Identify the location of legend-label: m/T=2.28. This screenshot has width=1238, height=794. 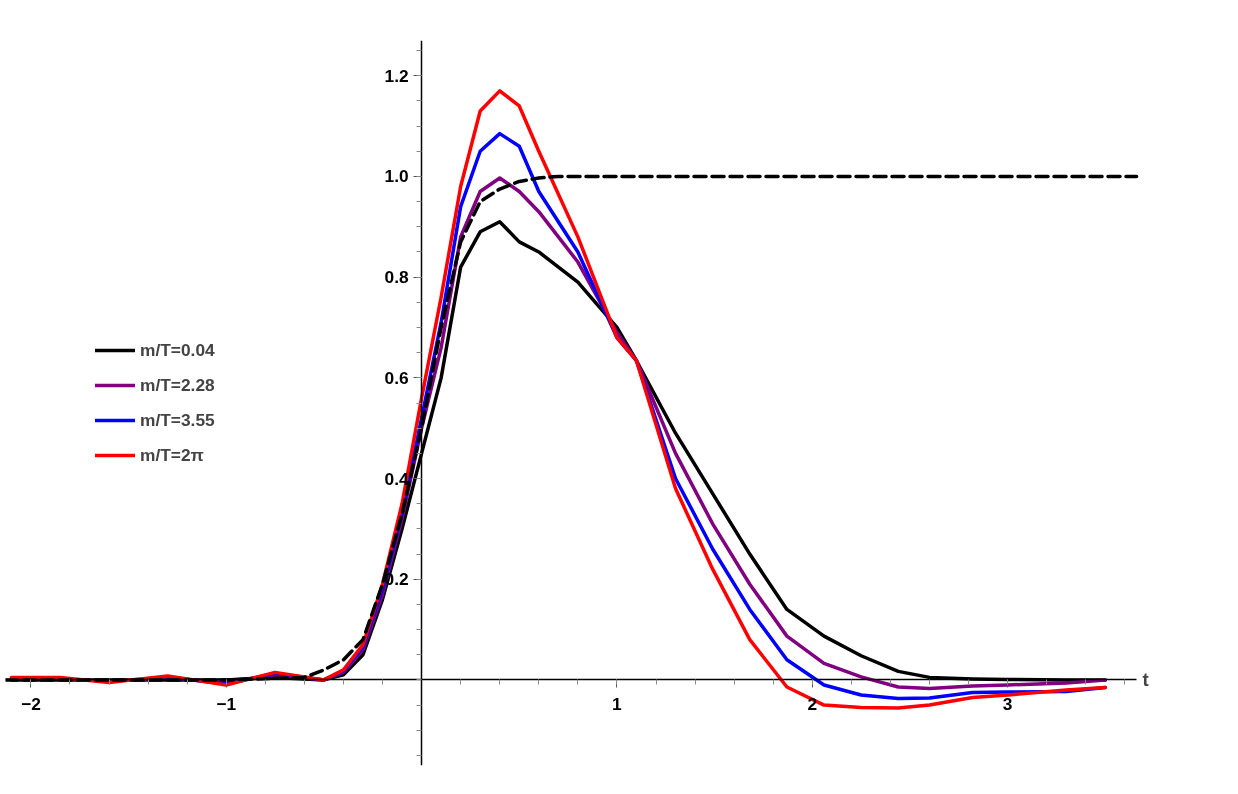
(177, 385).